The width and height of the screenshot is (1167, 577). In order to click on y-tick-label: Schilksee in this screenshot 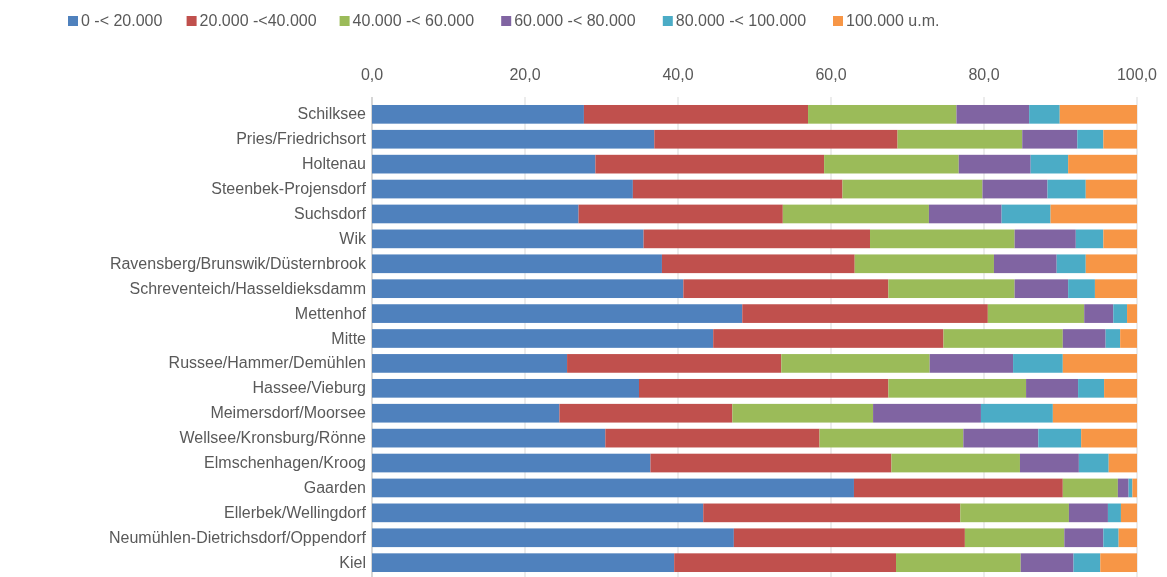, I will do `click(332, 114)`.